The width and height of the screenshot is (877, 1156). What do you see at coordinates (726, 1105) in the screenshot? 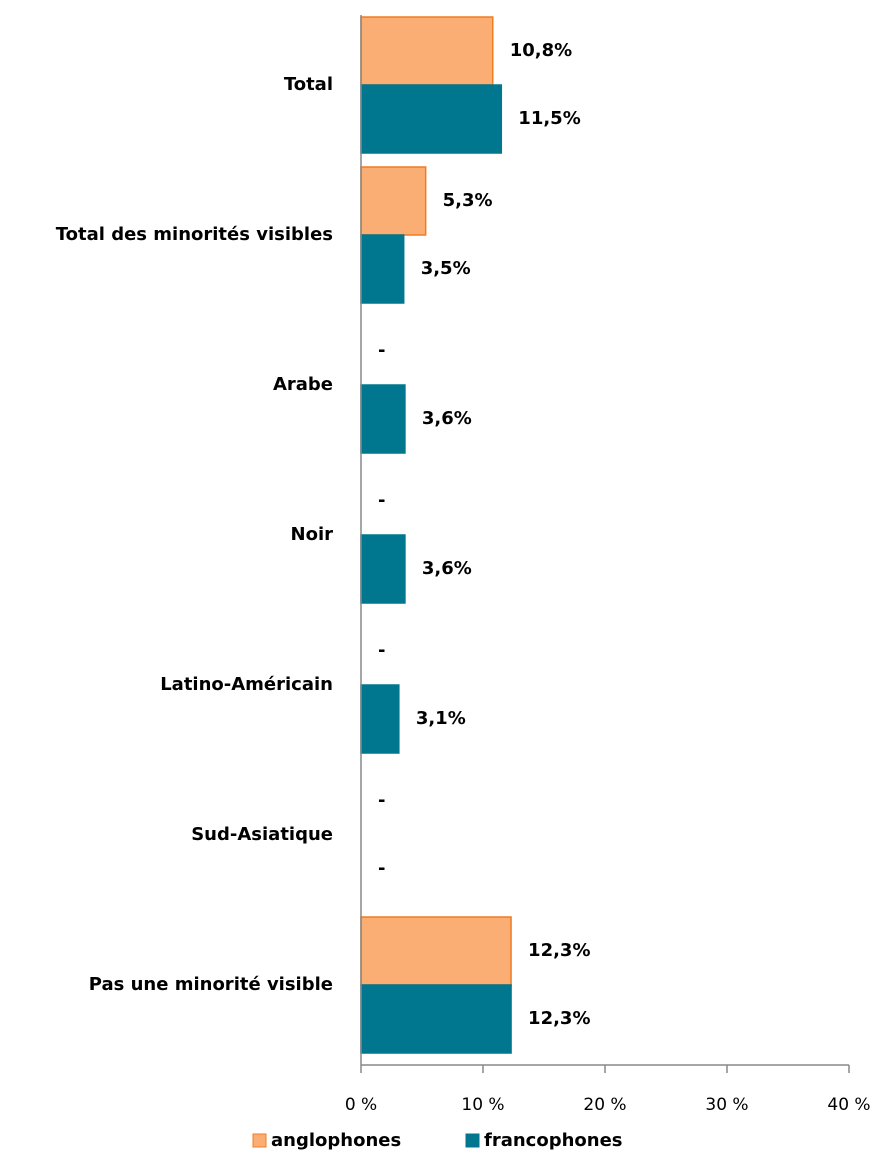
I see `x-tick-label: 30 %` at bounding box center [726, 1105].